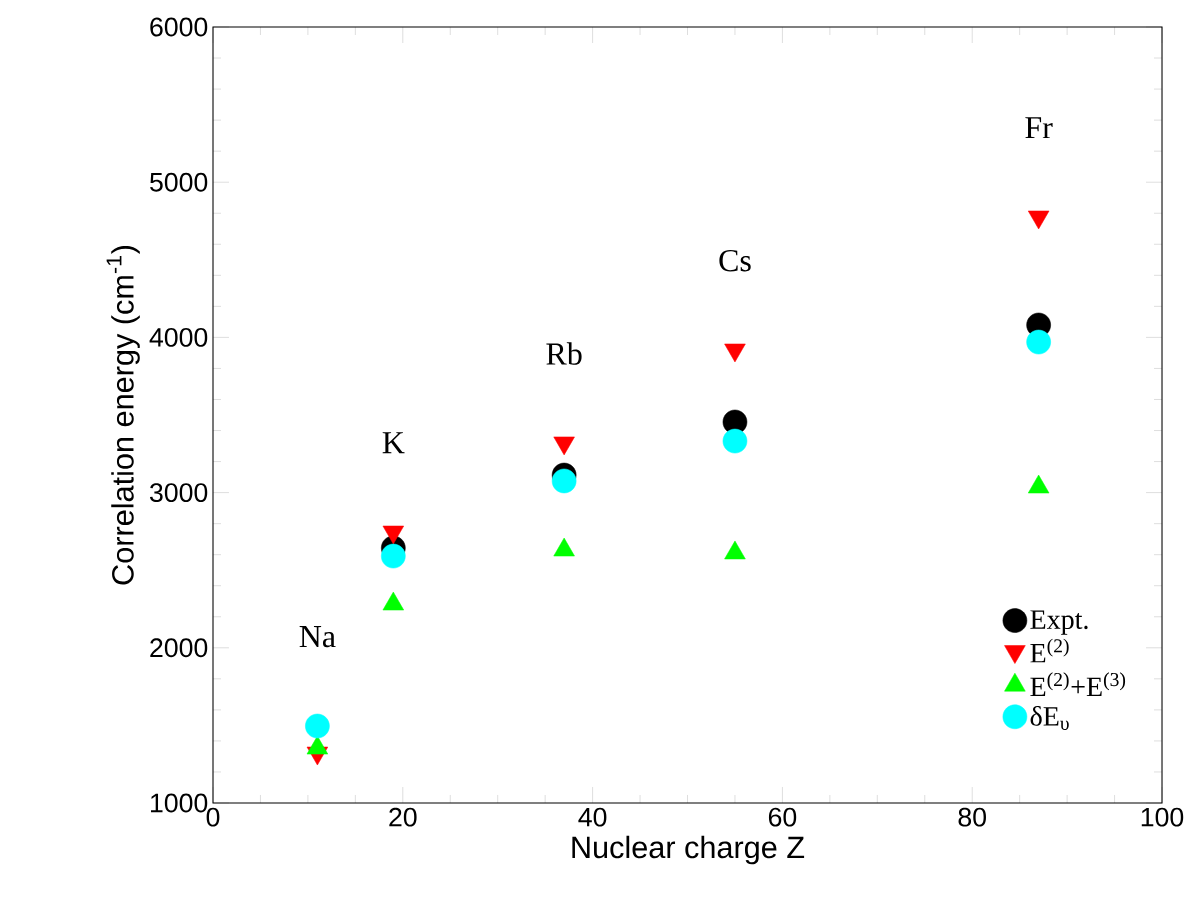 Image resolution: width=1191 pixels, height=915 pixels. Describe the element at coordinates (179, 493) in the screenshot. I see `y-tick-label: 3000` at that location.